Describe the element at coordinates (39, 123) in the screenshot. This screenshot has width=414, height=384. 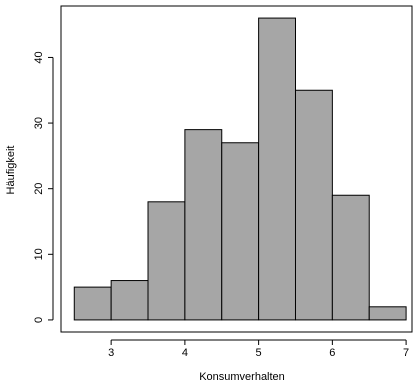
I see `y-tick-label: 30` at that location.